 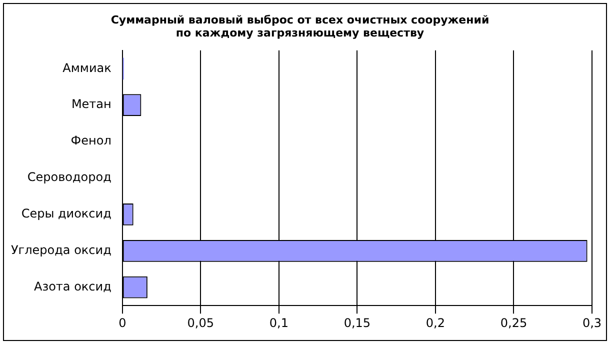 I want to click on y-tick-label: Сероводород, so click(x=69, y=177).